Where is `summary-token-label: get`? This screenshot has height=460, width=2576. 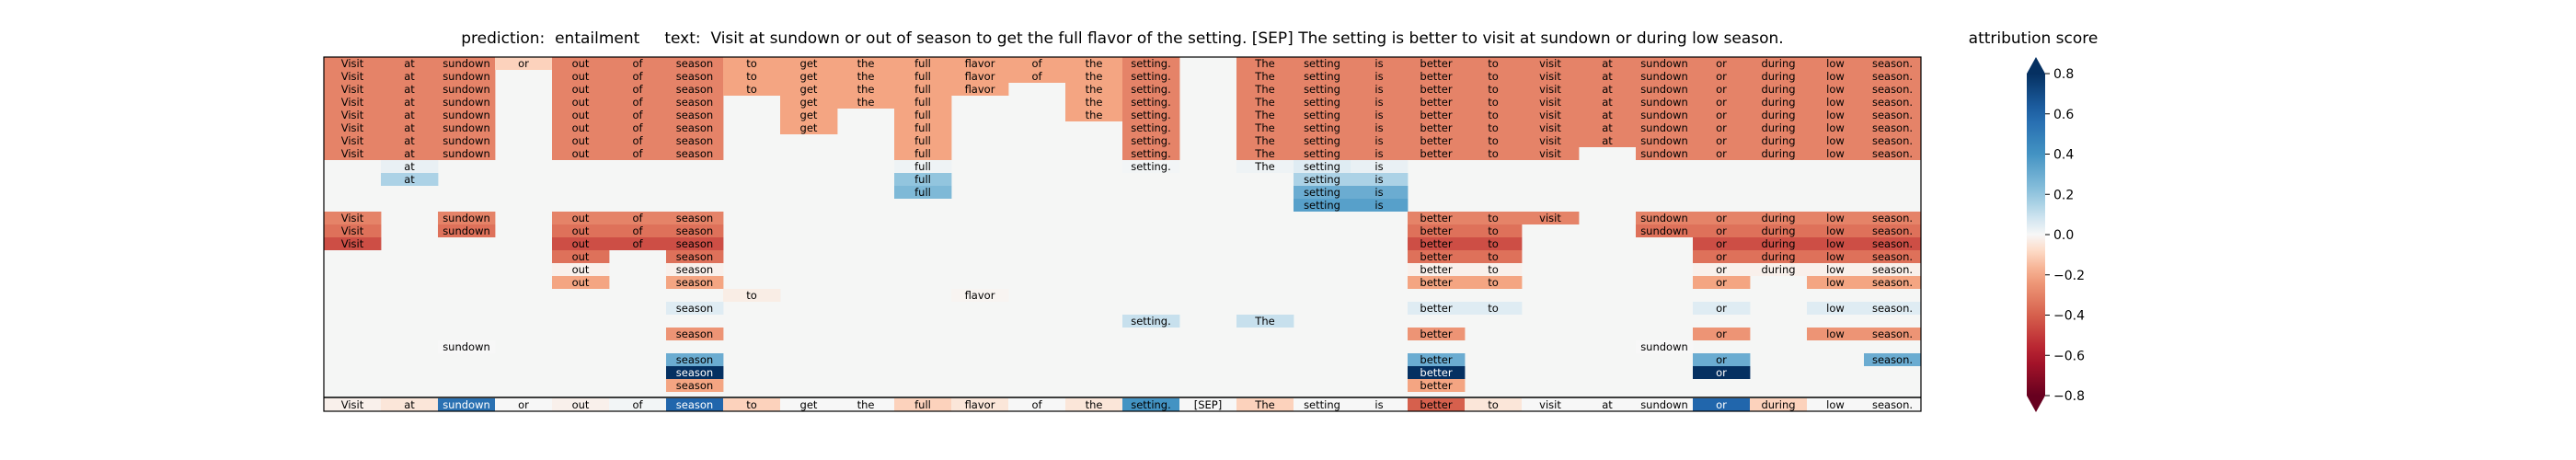 summary-token-label: get is located at coordinates (809, 404).